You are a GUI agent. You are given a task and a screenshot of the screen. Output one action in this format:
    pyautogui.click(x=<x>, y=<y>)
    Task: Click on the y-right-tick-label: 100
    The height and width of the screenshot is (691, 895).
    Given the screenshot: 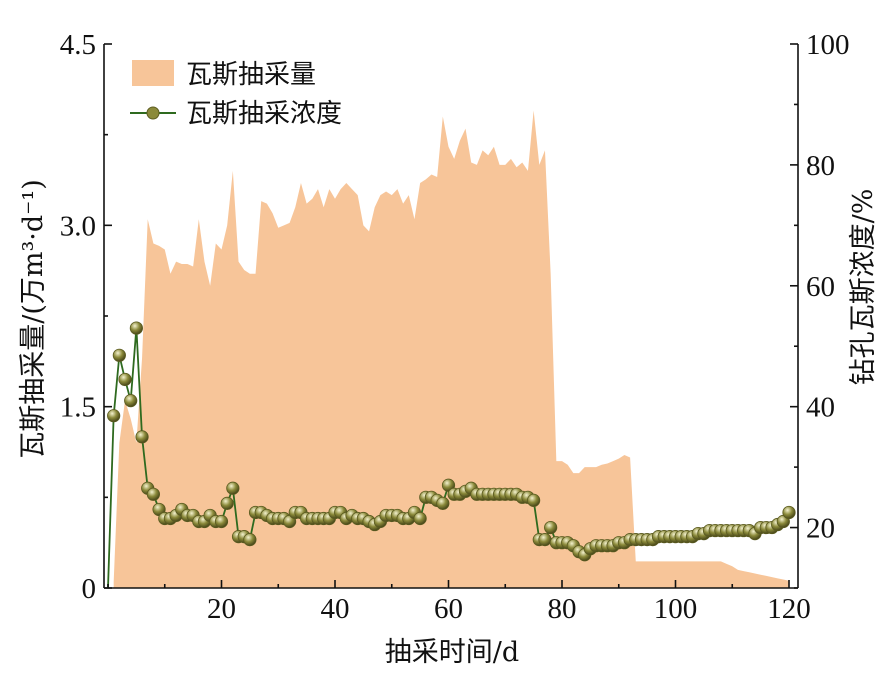 What is the action you would take?
    pyautogui.click(x=828, y=45)
    